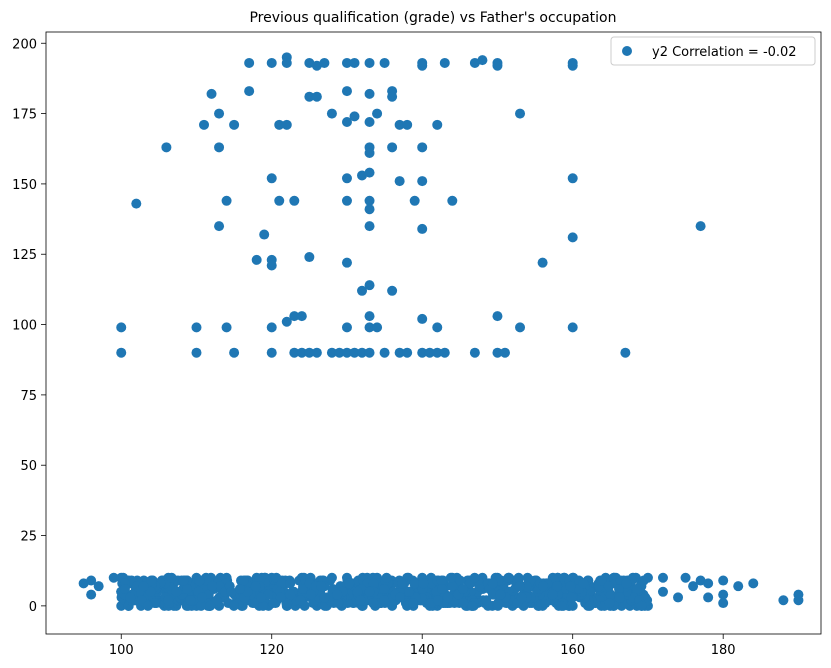 This screenshot has height=668, width=831. What do you see at coordinates (572, 650) in the screenshot?
I see `x-tick-label: 160` at bounding box center [572, 650].